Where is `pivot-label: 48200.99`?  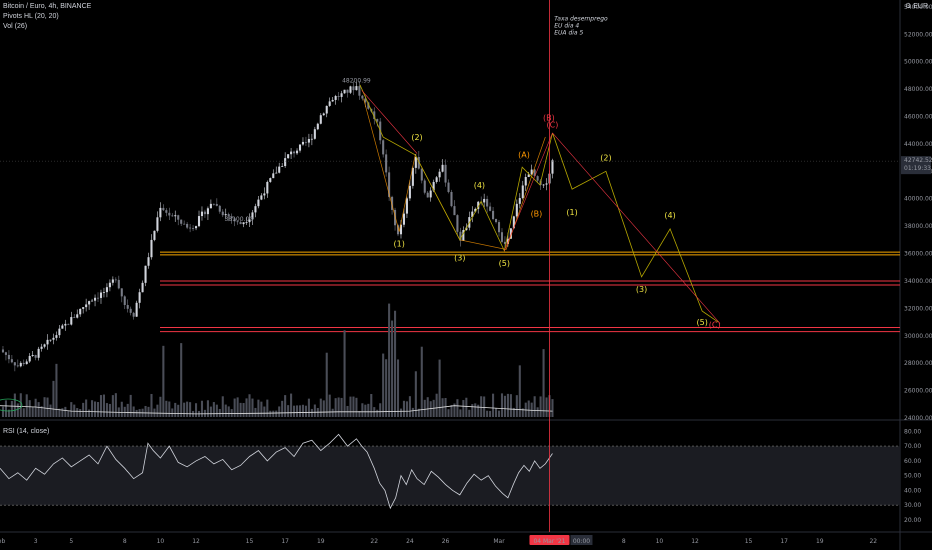
pivot-label: 48200.99 is located at coordinates (356, 80).